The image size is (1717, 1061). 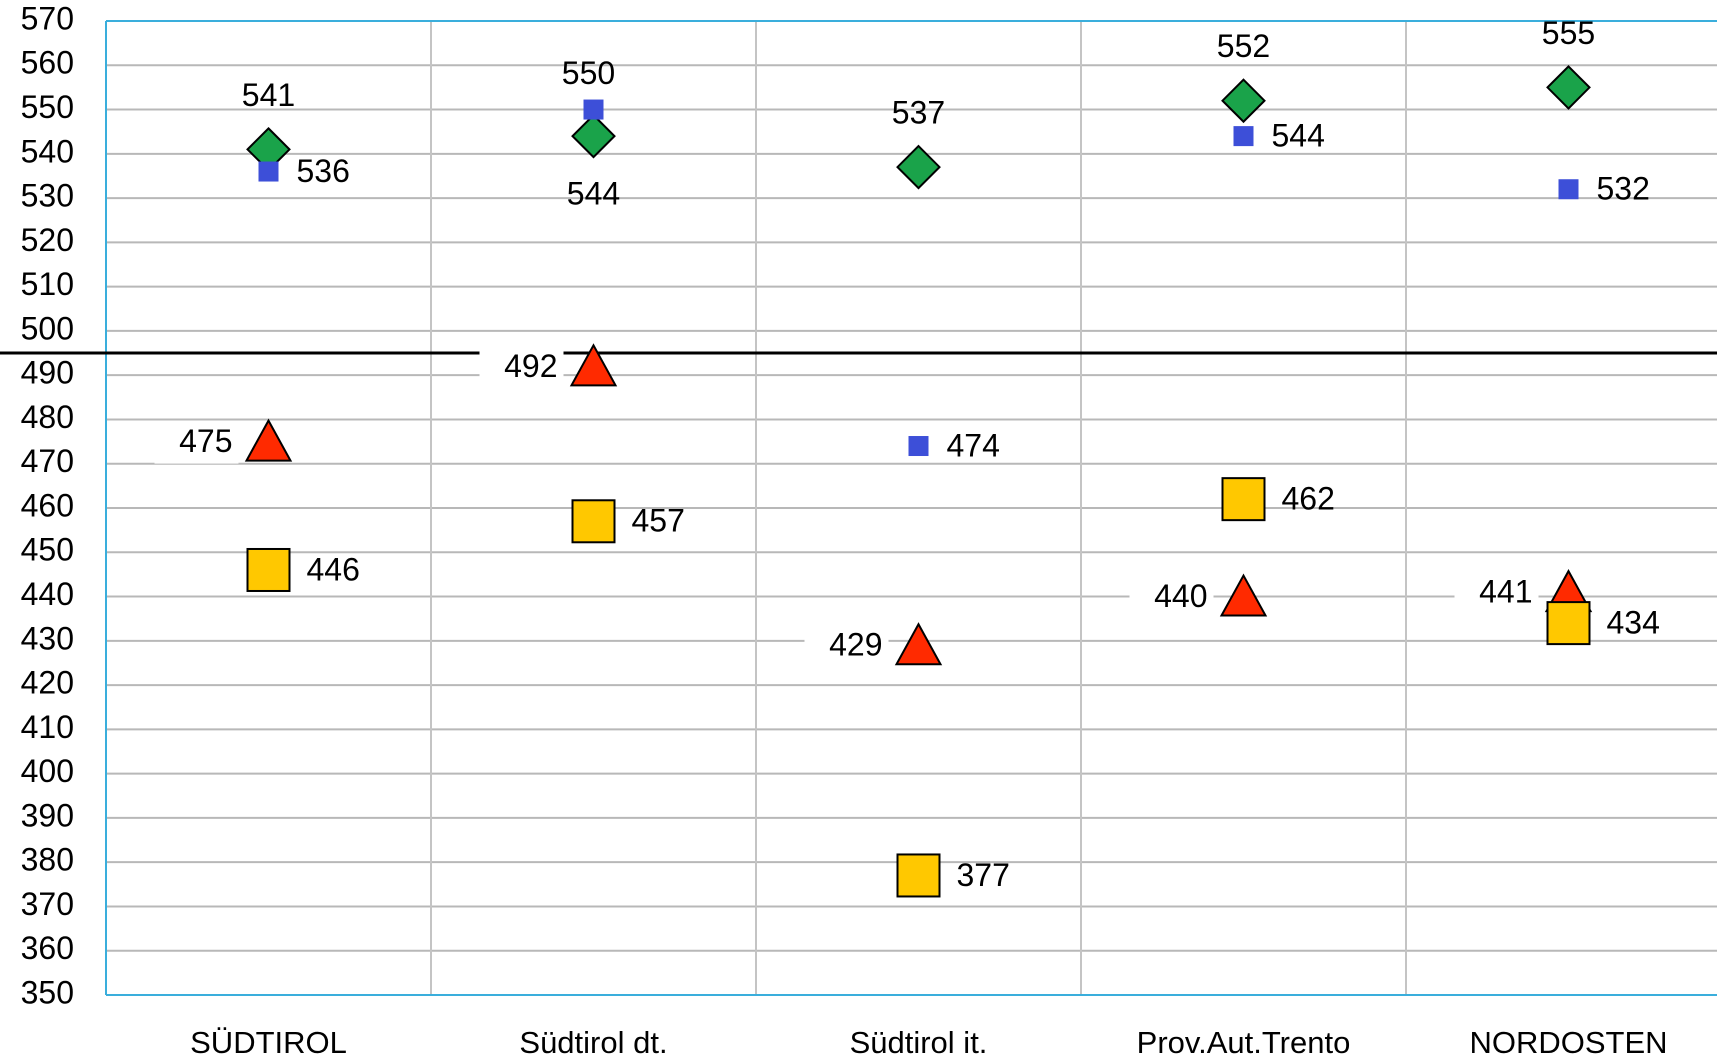 I want to click on y-tick-label: 470, so click(x=47, y=461).